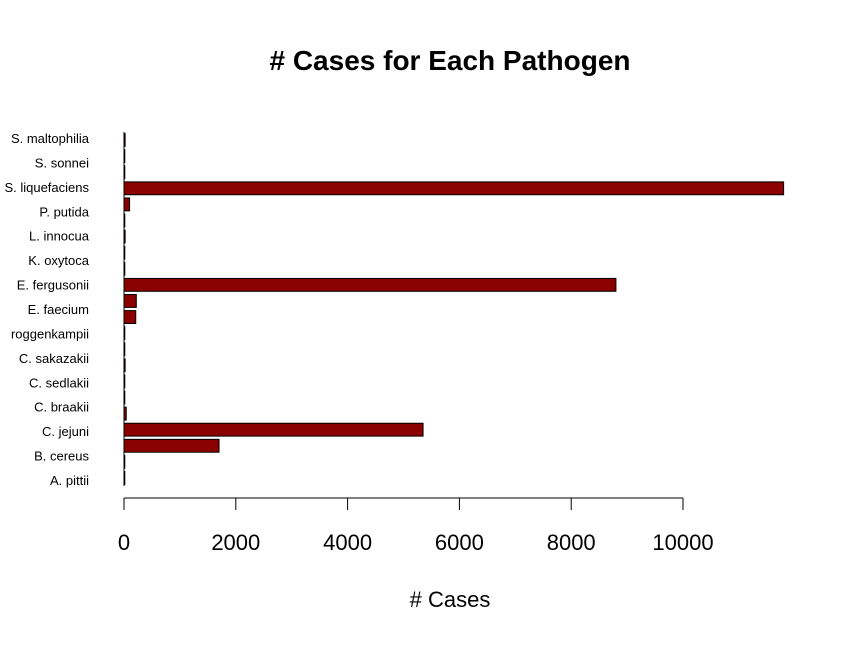 The width and height of the screenshot is (846, 645). Describe the element at coordinates (61, 407) in the screenshot. I see `y-tick-label: C. braakii` at that location.